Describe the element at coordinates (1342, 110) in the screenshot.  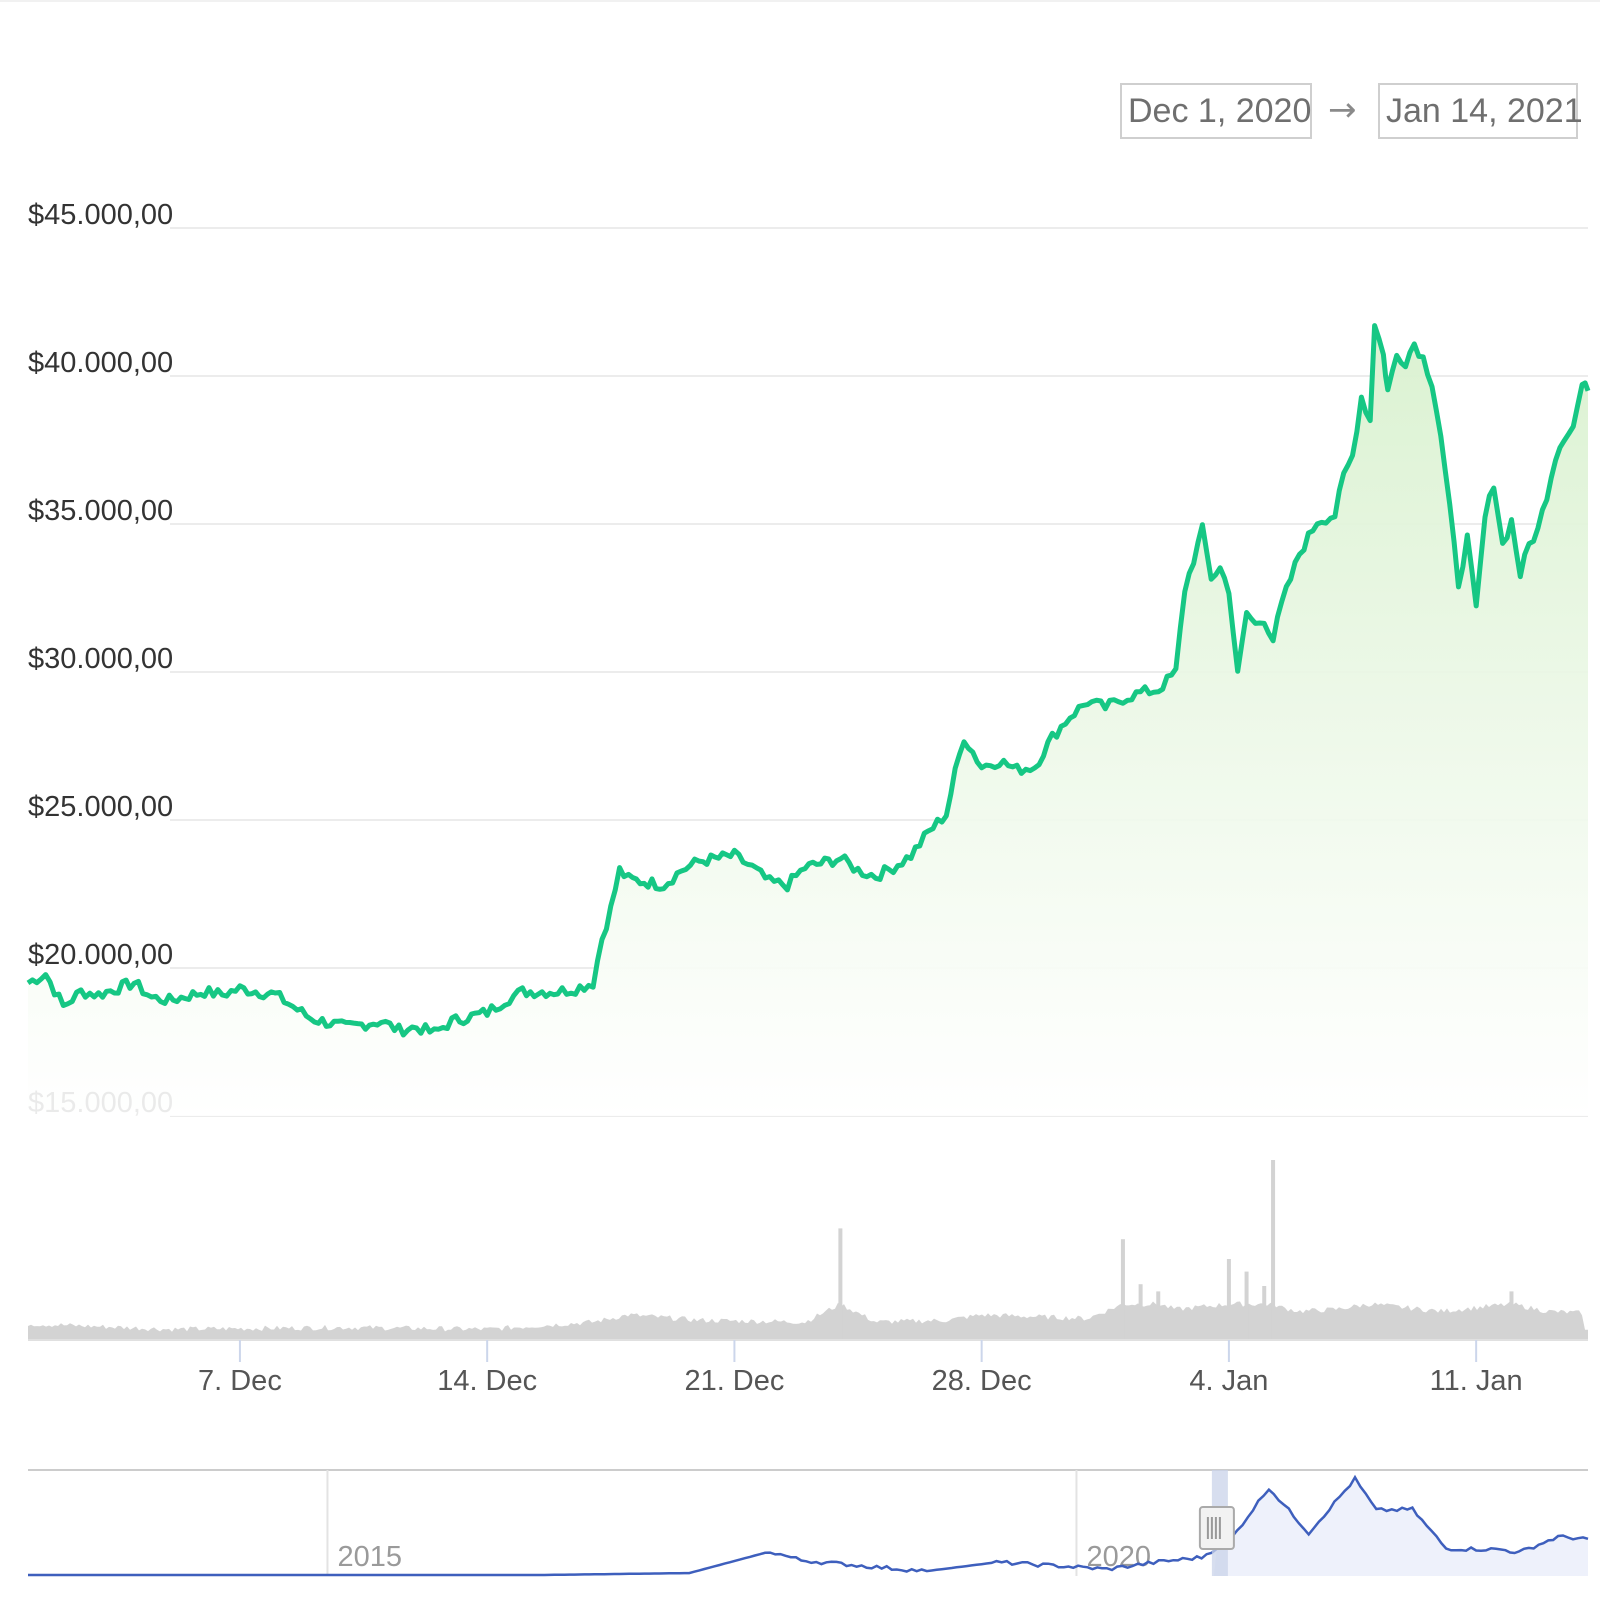
I see `date-range-arrow-icon: →` at that location.